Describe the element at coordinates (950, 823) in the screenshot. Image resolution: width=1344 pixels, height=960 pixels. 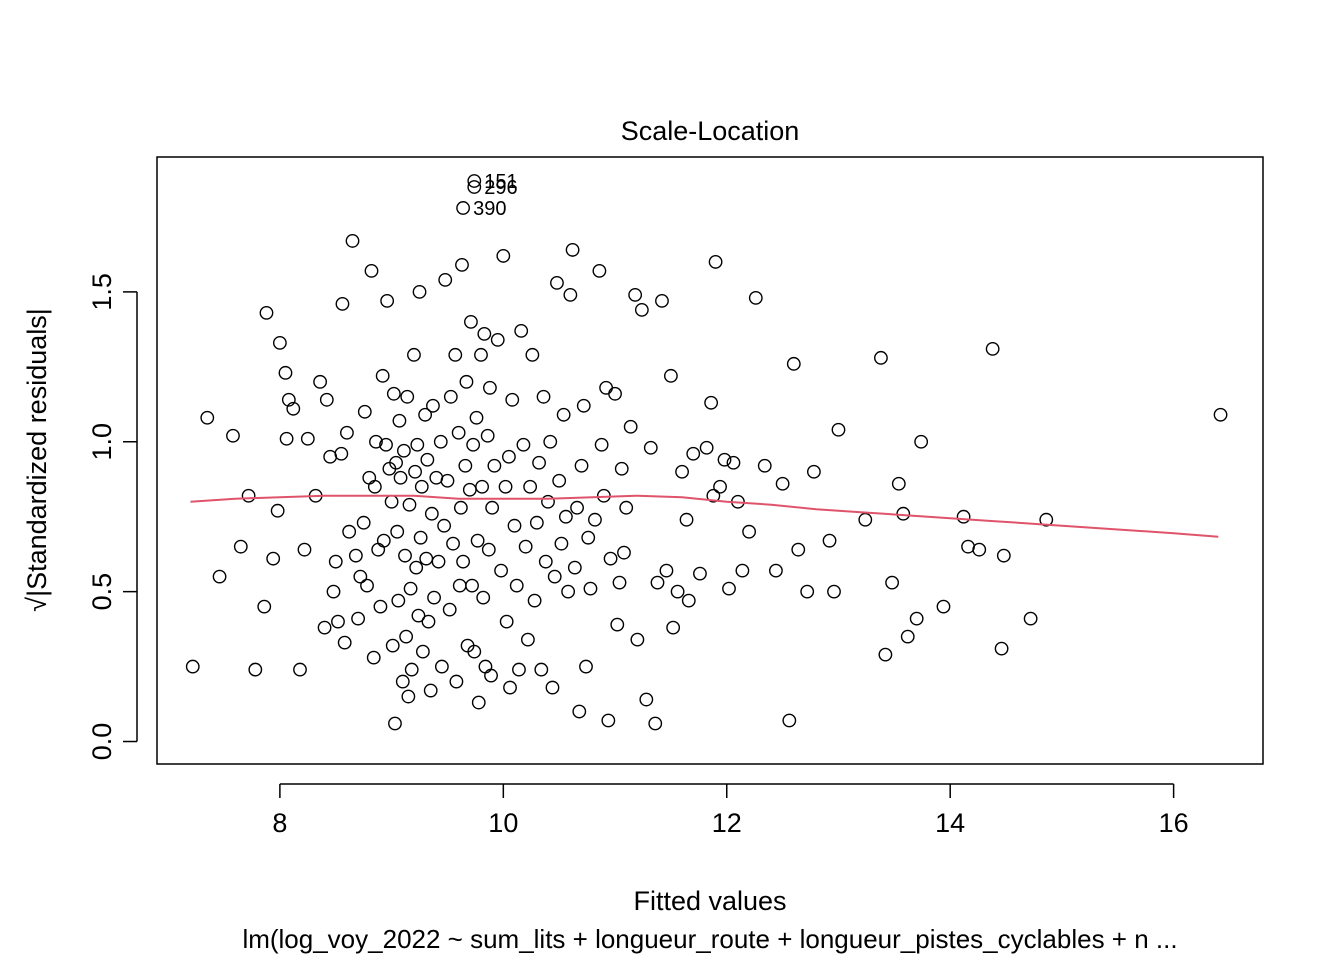
I see `x-tick-label: 14` at that location.